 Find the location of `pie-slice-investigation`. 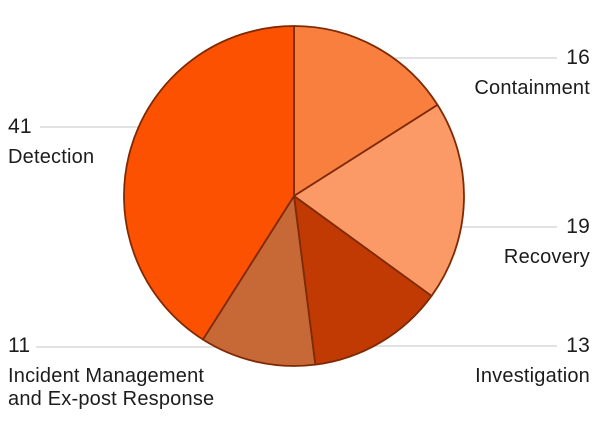

pie-slice-investigation is located at coordinates (363, 280).